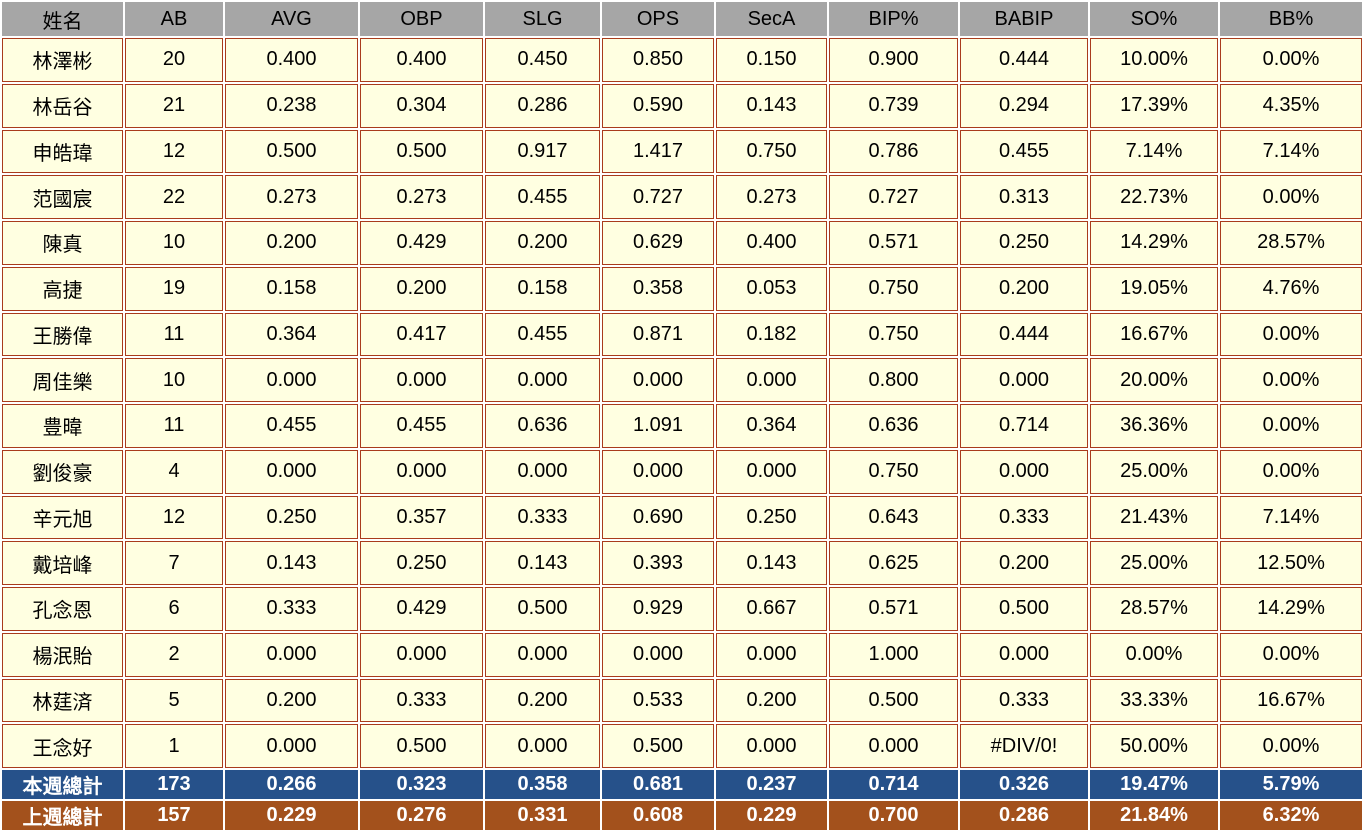 This screenshot has width=1364, height=832. I want to click on stat-cell: 33.33%, so click(1154, 700).